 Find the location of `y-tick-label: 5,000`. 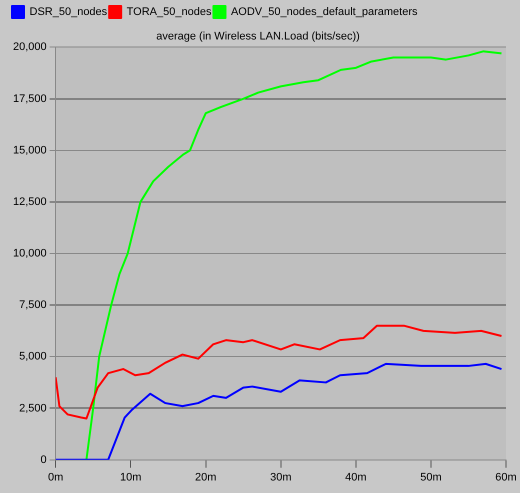

y-tick-label: 5,000 is located at coordinates (33, 356).